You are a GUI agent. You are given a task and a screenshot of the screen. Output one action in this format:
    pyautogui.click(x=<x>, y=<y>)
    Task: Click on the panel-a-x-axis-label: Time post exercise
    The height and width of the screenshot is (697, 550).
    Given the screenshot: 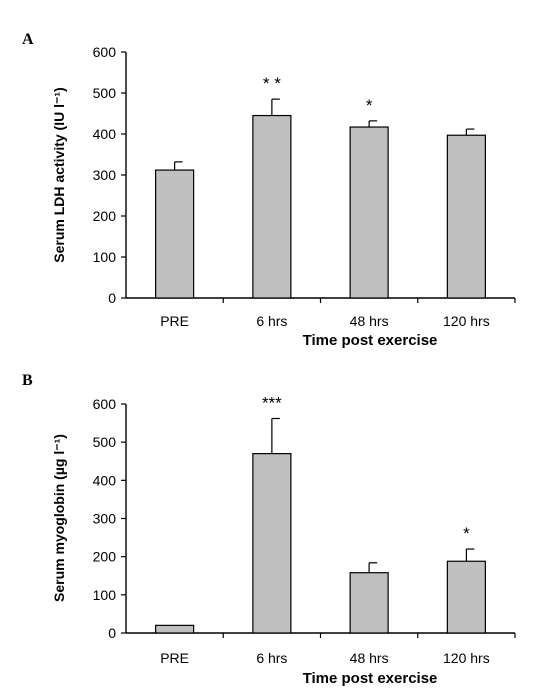 What is the action you would take?
    pyautogui.click(x=370, y=340)
    